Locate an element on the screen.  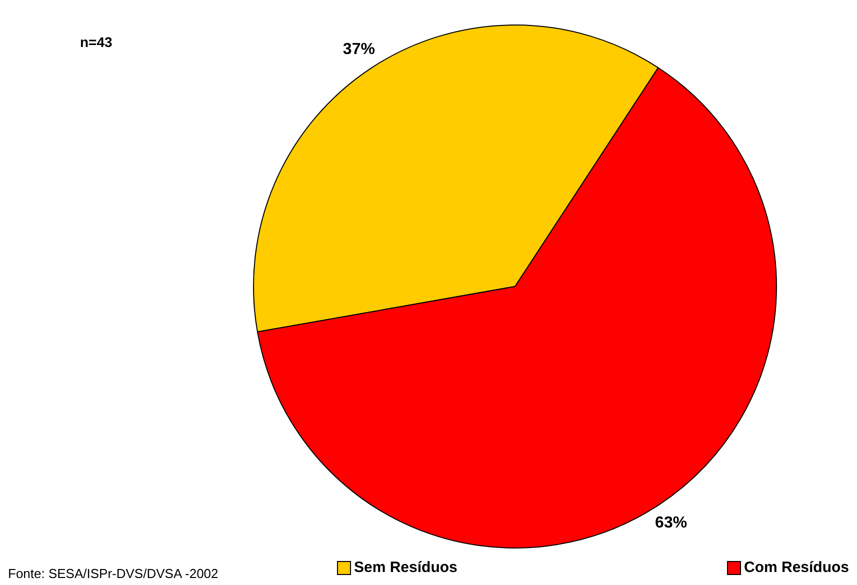
data-label: 63% is located at coordinates (671, 523).